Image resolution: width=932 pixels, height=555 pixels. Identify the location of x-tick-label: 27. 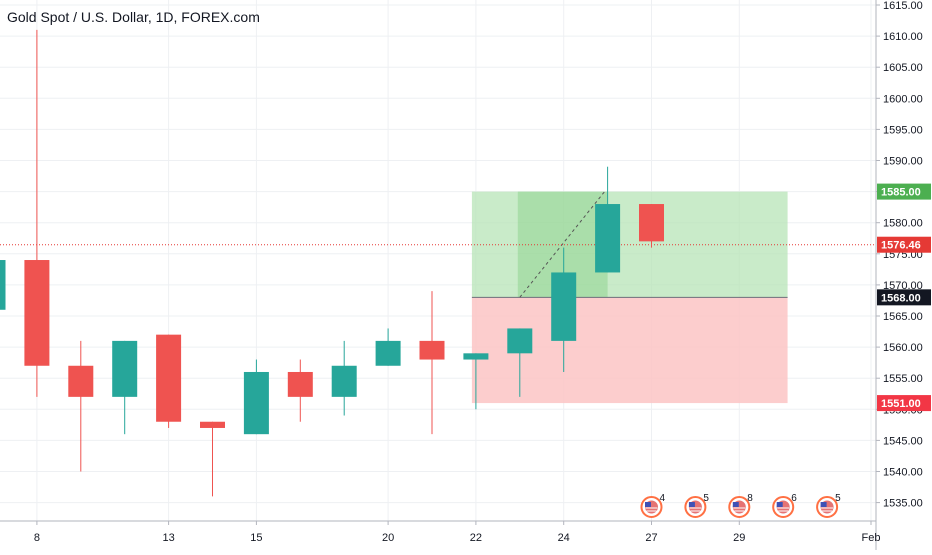
(651, 538).